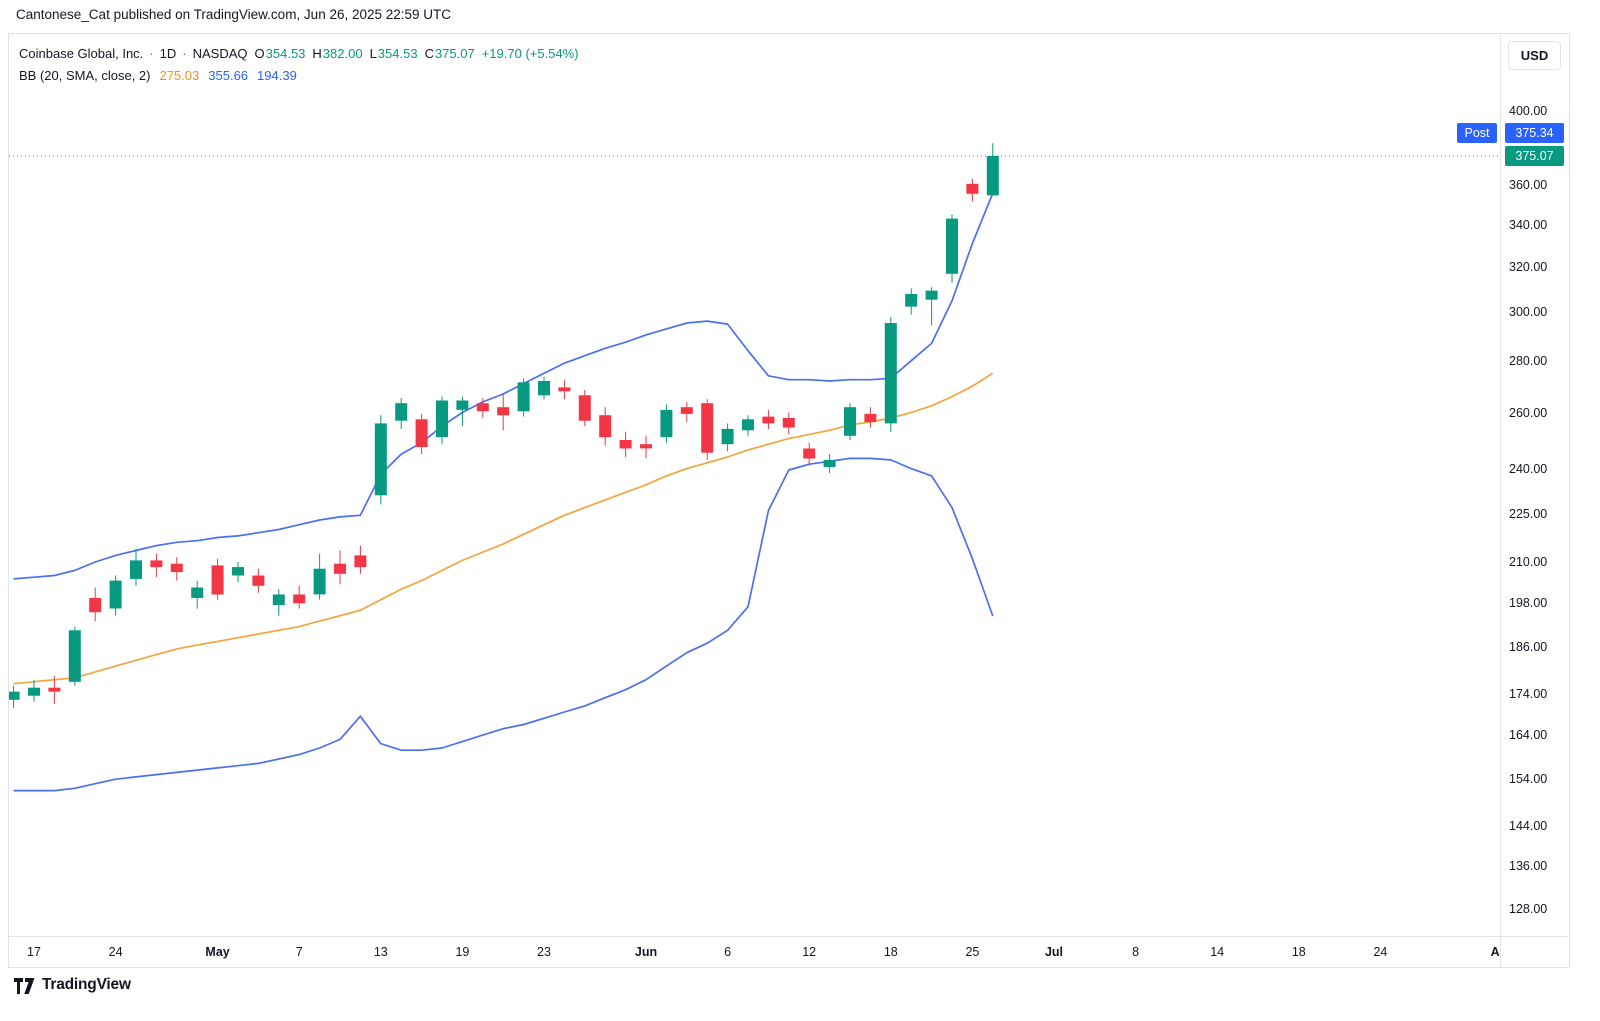 The width and height of the screenshot is (1600, 1021). What do you see at coordinates (1528, 111) in the screenshot?
I see `price-tick-label: 400.00` at bounding box center [1528, 111].